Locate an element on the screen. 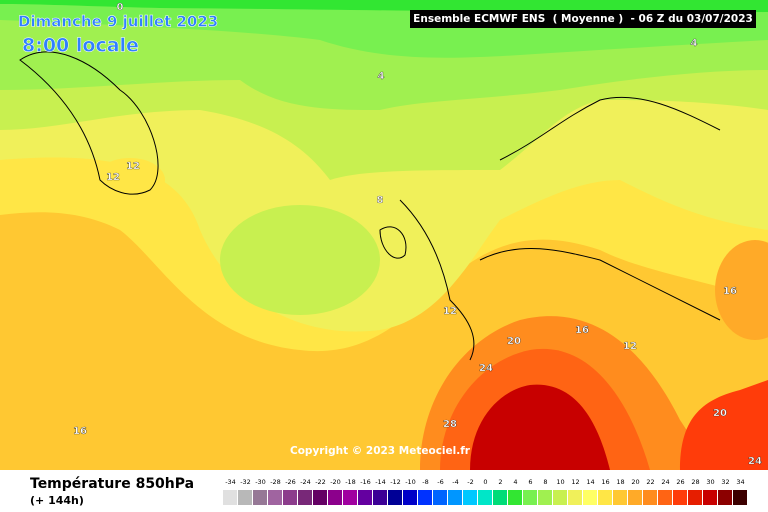 The image size is (768, 512). contour-label: 8 is located at coordinates (380, 200).